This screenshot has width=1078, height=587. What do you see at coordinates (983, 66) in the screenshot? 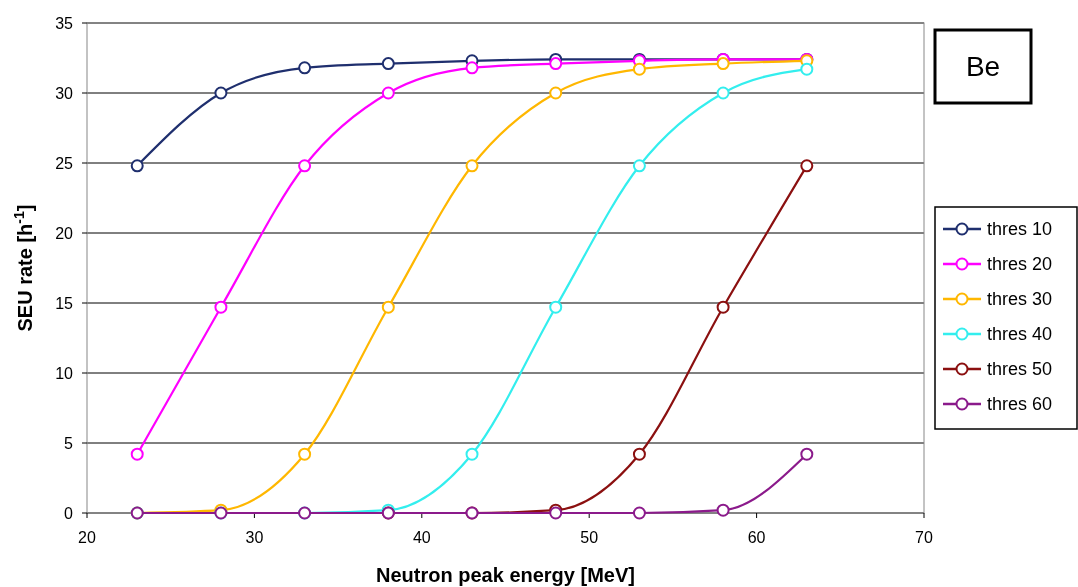
I see `text: Be` at bounding box center [983, 66].